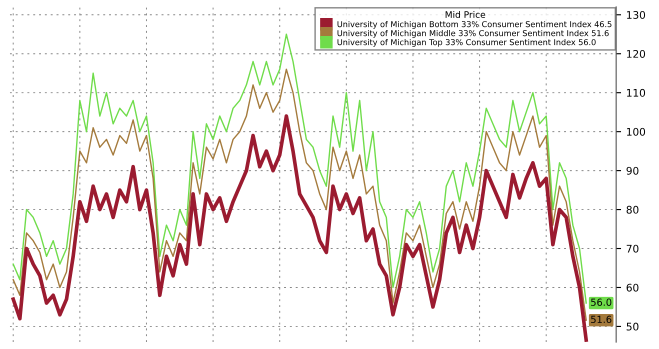  Describe the element at coordinates (632, 326) in the screenshot. I see `y-tick-label: 50` at that location.